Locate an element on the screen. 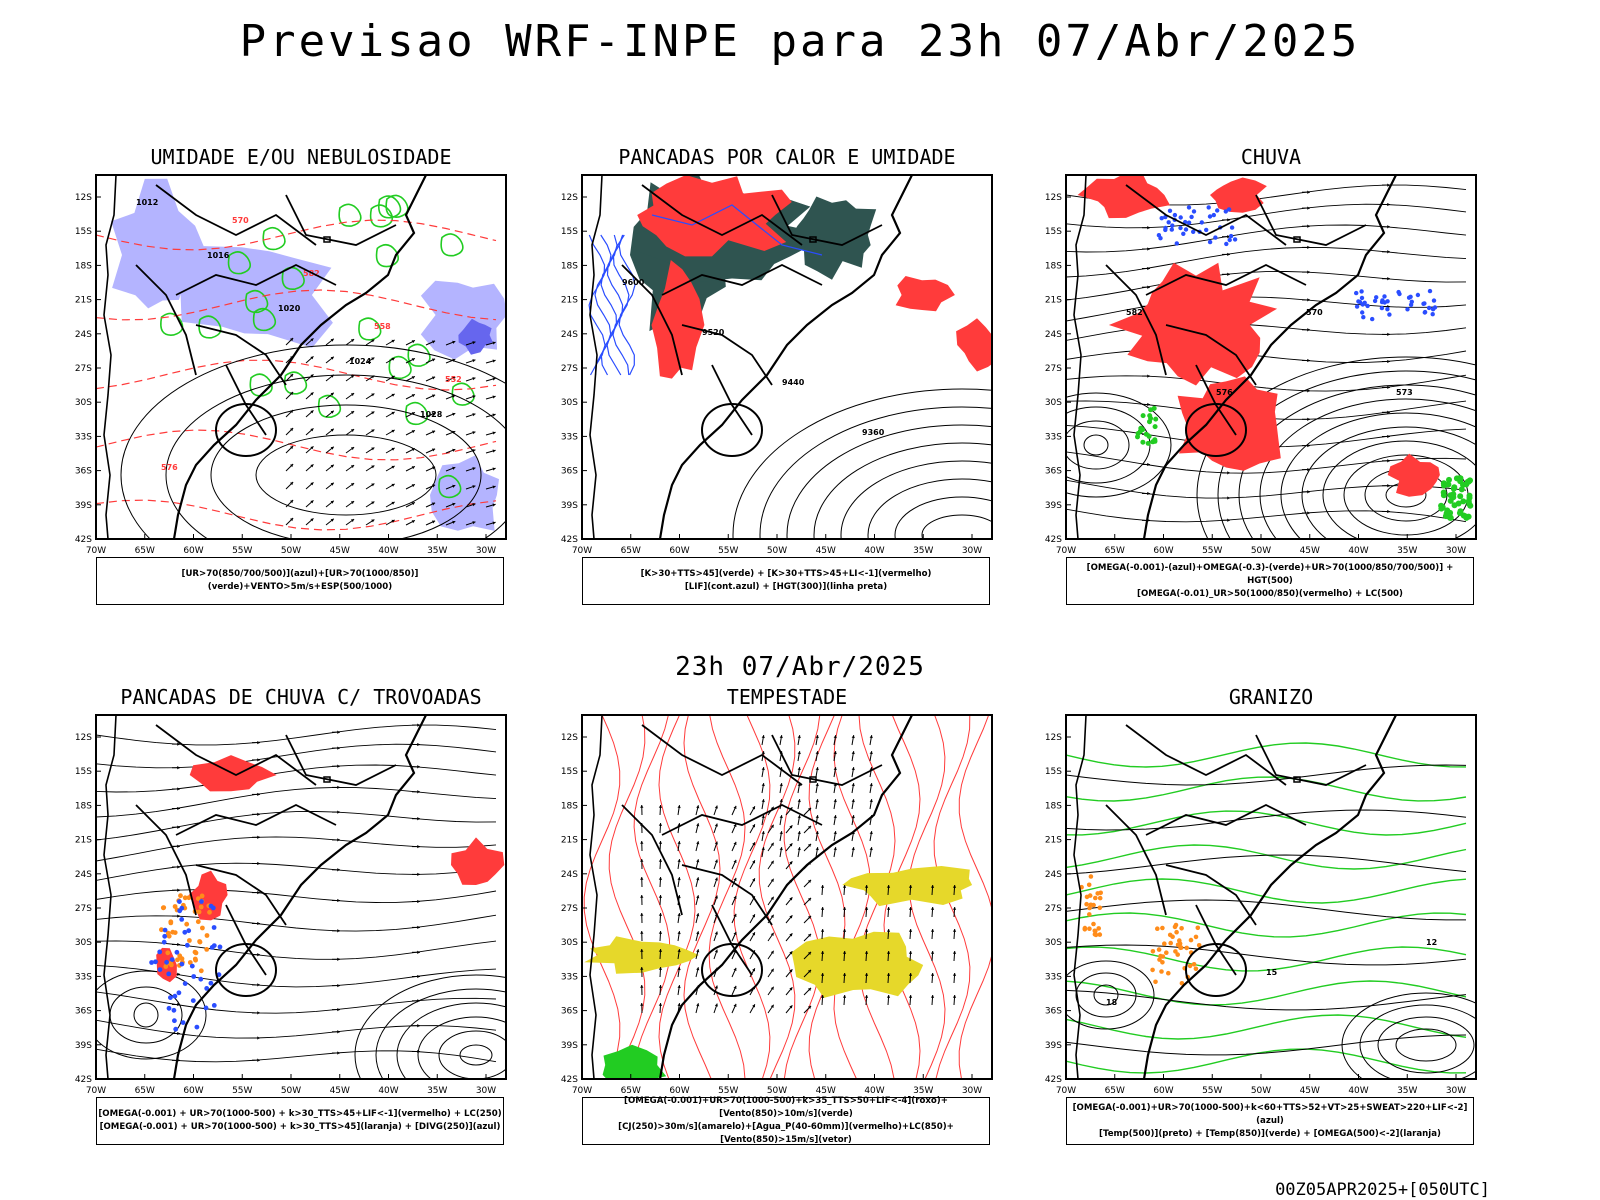 The height and width of the screenshot is (1200, 1600). wind-vector-14-head is located at coordinates (312, 394).